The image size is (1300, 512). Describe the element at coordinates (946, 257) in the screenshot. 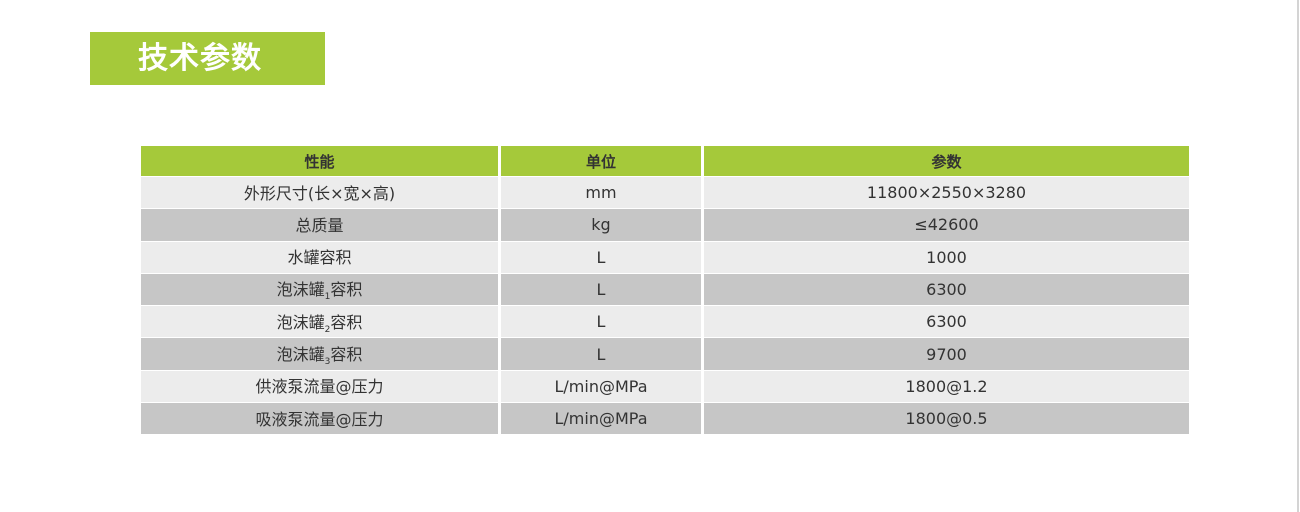

I see `cell-value: 1000` at that location.